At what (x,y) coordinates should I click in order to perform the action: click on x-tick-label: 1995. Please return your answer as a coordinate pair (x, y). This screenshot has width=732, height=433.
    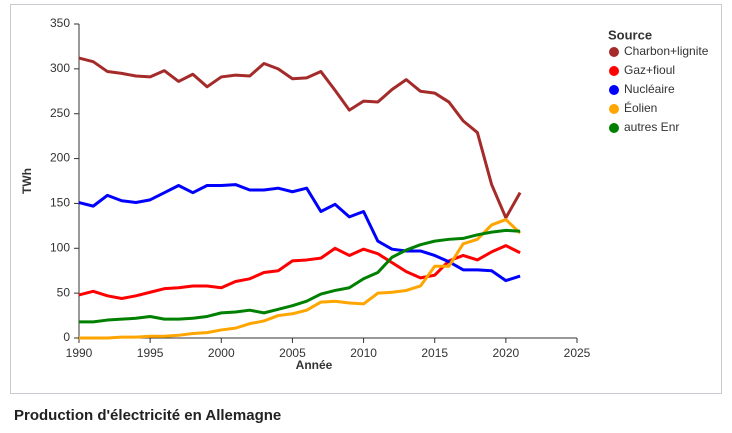
    Looking at the image, I should click on (150, 353).